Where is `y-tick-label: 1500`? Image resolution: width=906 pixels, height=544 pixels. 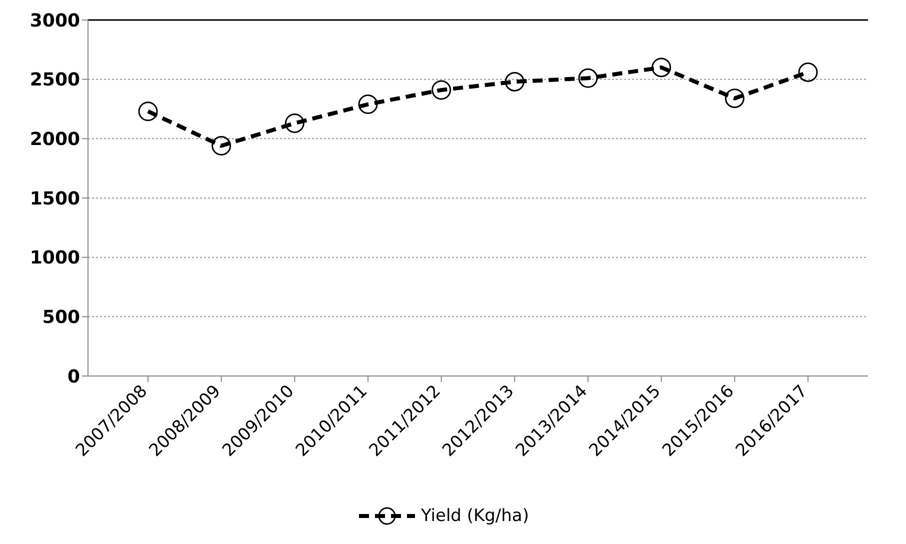 y-tick-label: 1500 is located at coordinates (55, 199).